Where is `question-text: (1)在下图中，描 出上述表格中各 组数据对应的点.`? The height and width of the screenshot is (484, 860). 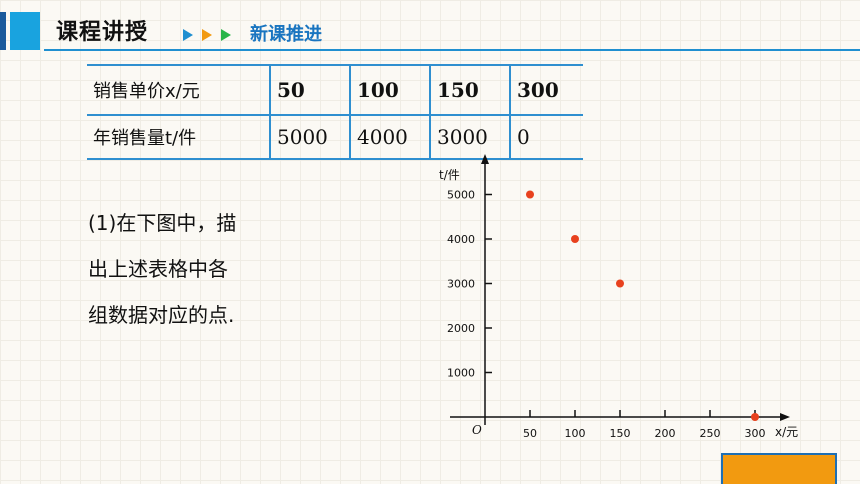
question-text: (1)在下图中，描 出上述表格中各 组数据对应的点. is located at coordinates (162, 269).